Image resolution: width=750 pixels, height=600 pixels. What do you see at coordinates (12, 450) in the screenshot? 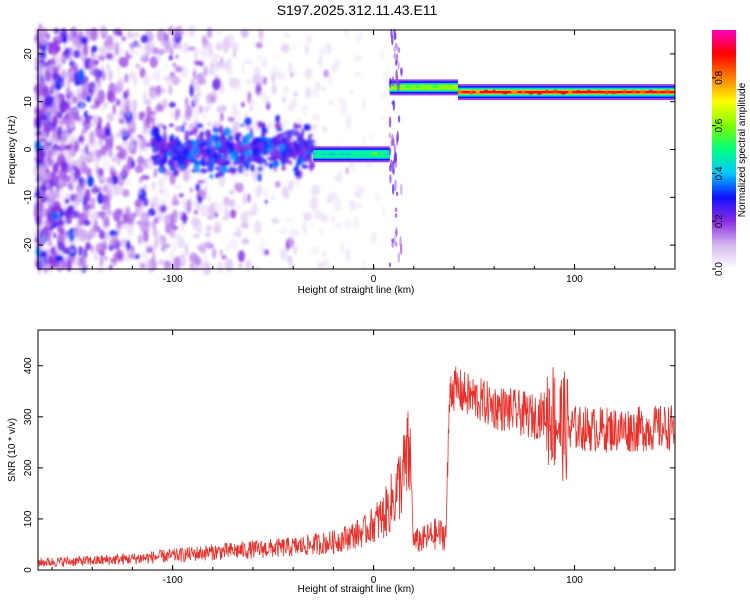
I see `snr-y-label: SNR (10 * v/v)` at bounding box center [12, 450].